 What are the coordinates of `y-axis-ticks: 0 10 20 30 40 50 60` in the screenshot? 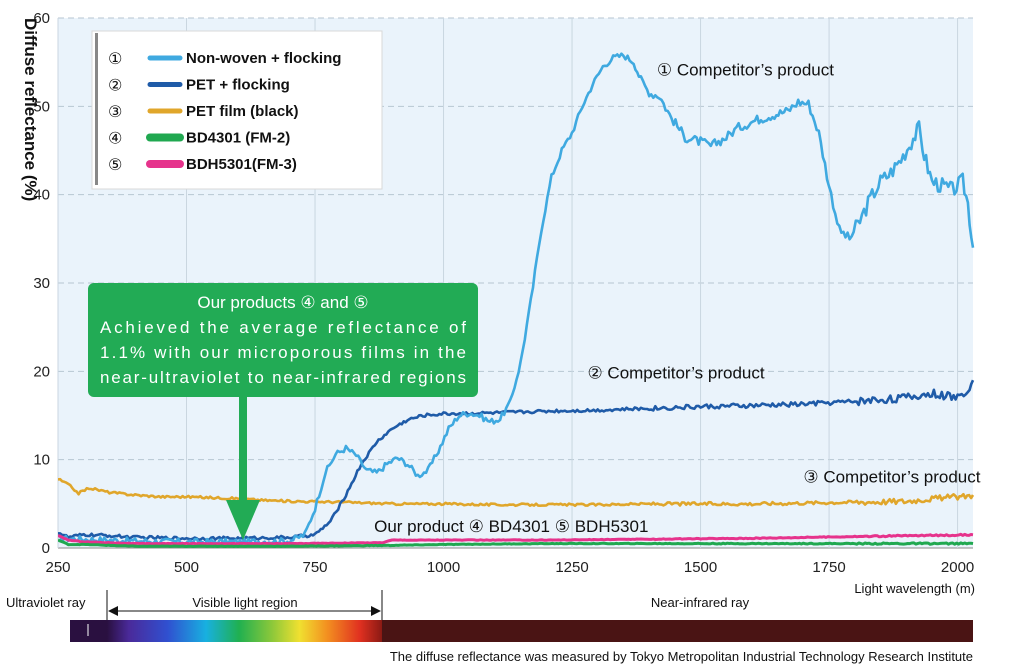 It's located at (41, 283).